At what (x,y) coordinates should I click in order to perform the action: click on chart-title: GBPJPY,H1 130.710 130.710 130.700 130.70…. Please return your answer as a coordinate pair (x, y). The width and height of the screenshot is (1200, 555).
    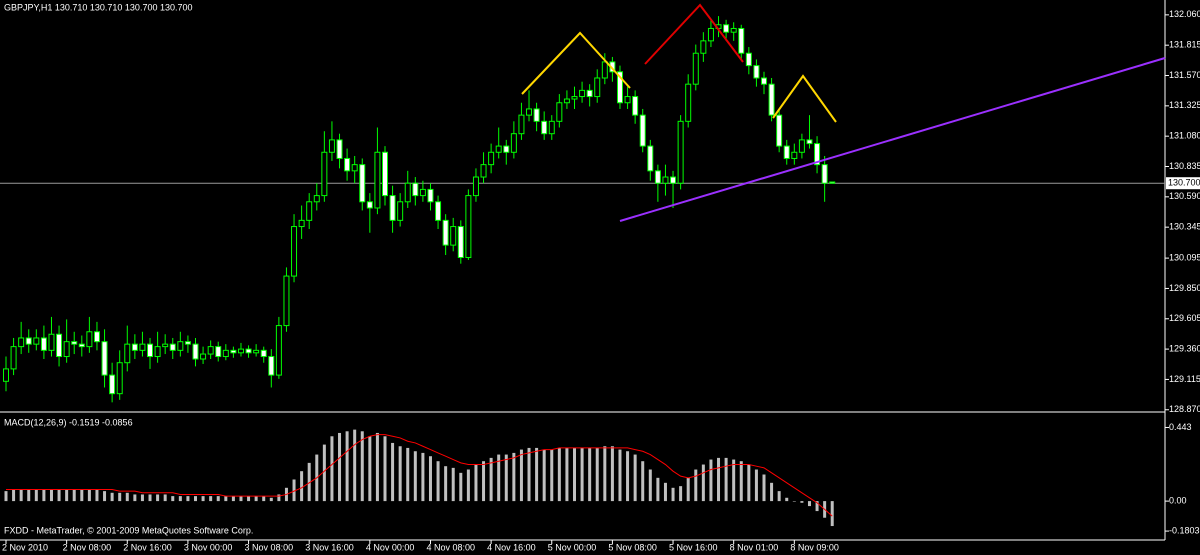
    Looking at the image, I should click on (98, 7).